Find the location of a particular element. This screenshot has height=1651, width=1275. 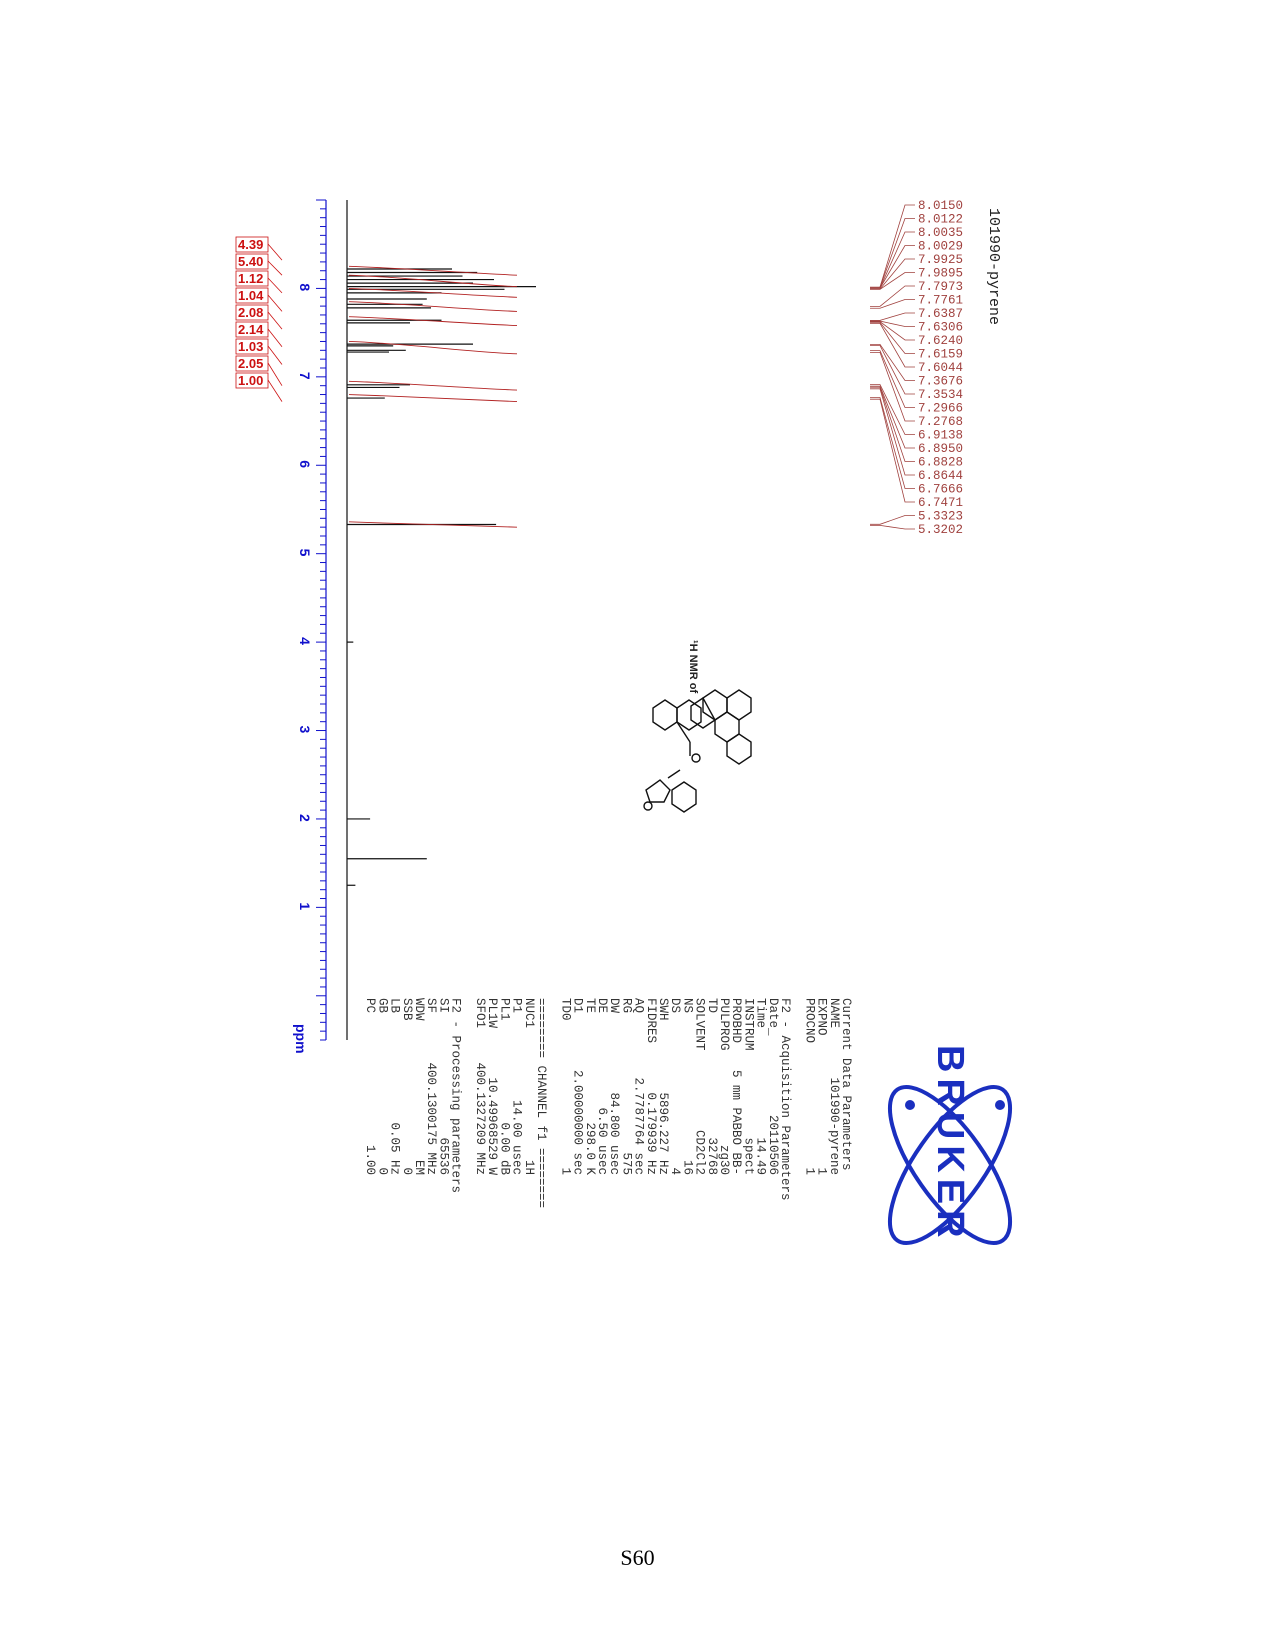

param-value: 65536 is located at coordinates (443, 1156).